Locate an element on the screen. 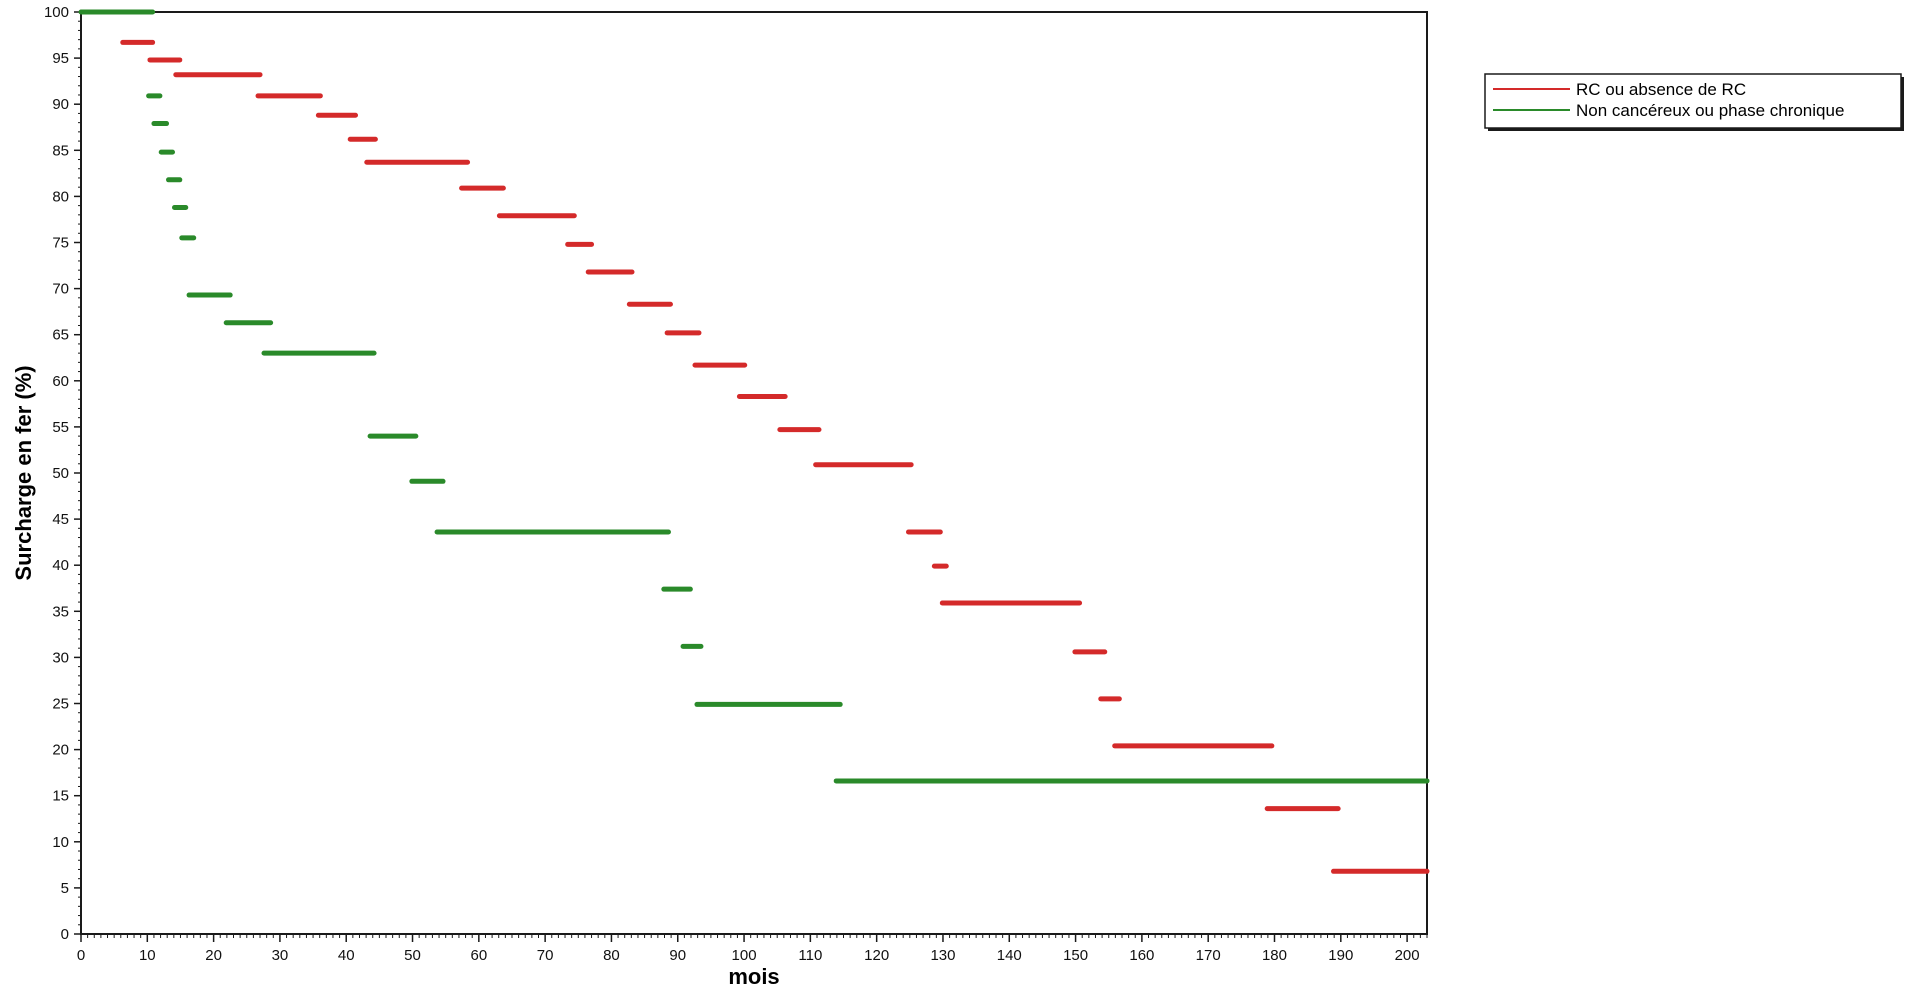 Image resolution: width=1916 pixels, height=991 pixels. x-tick-label: 120 is located at coordinates (876, 955).